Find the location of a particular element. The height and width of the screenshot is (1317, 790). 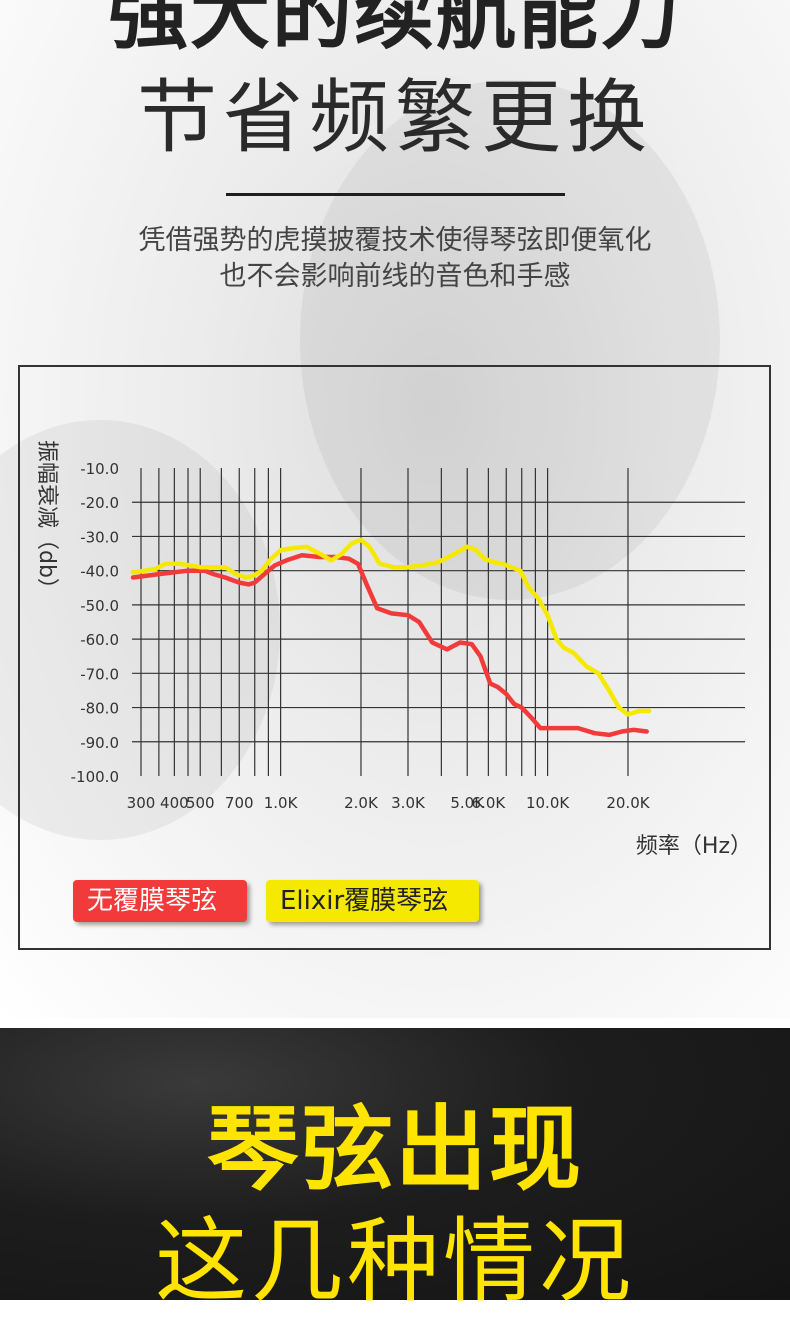

y-tick-label: -70.0 is located at coordinates (99, 674).